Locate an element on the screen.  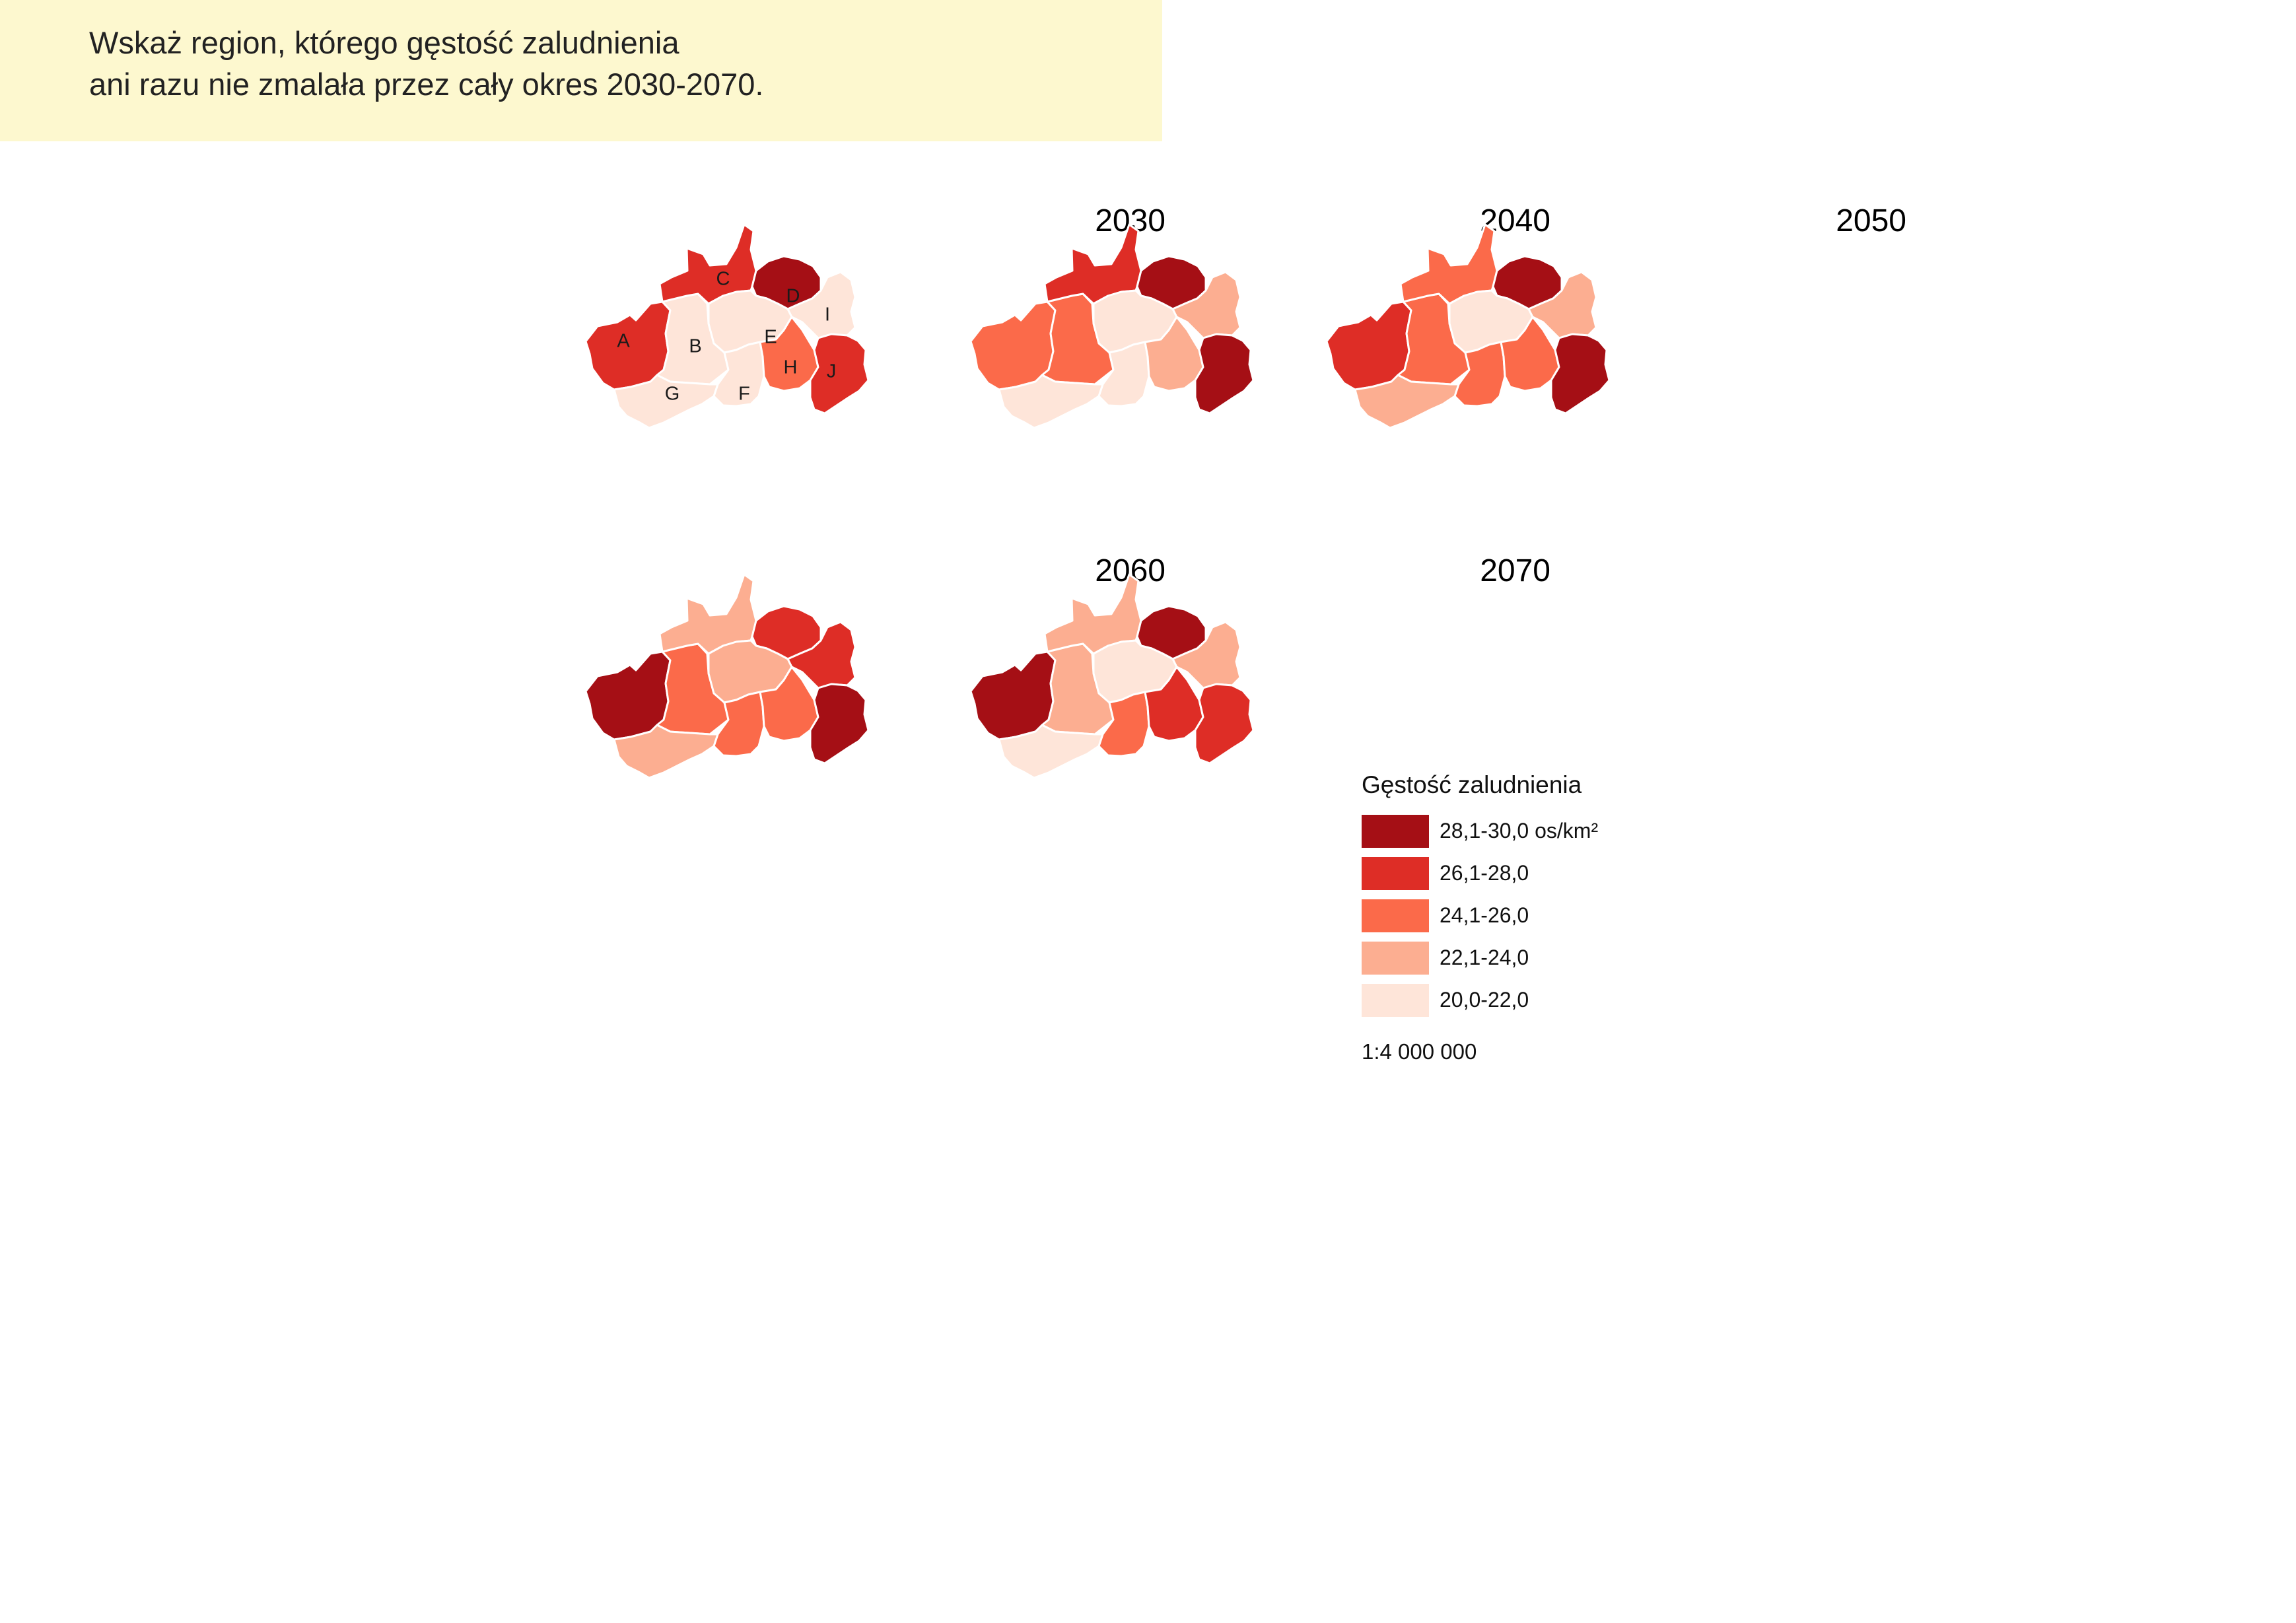
region-label-g: G is located at coordinates (672, 394).